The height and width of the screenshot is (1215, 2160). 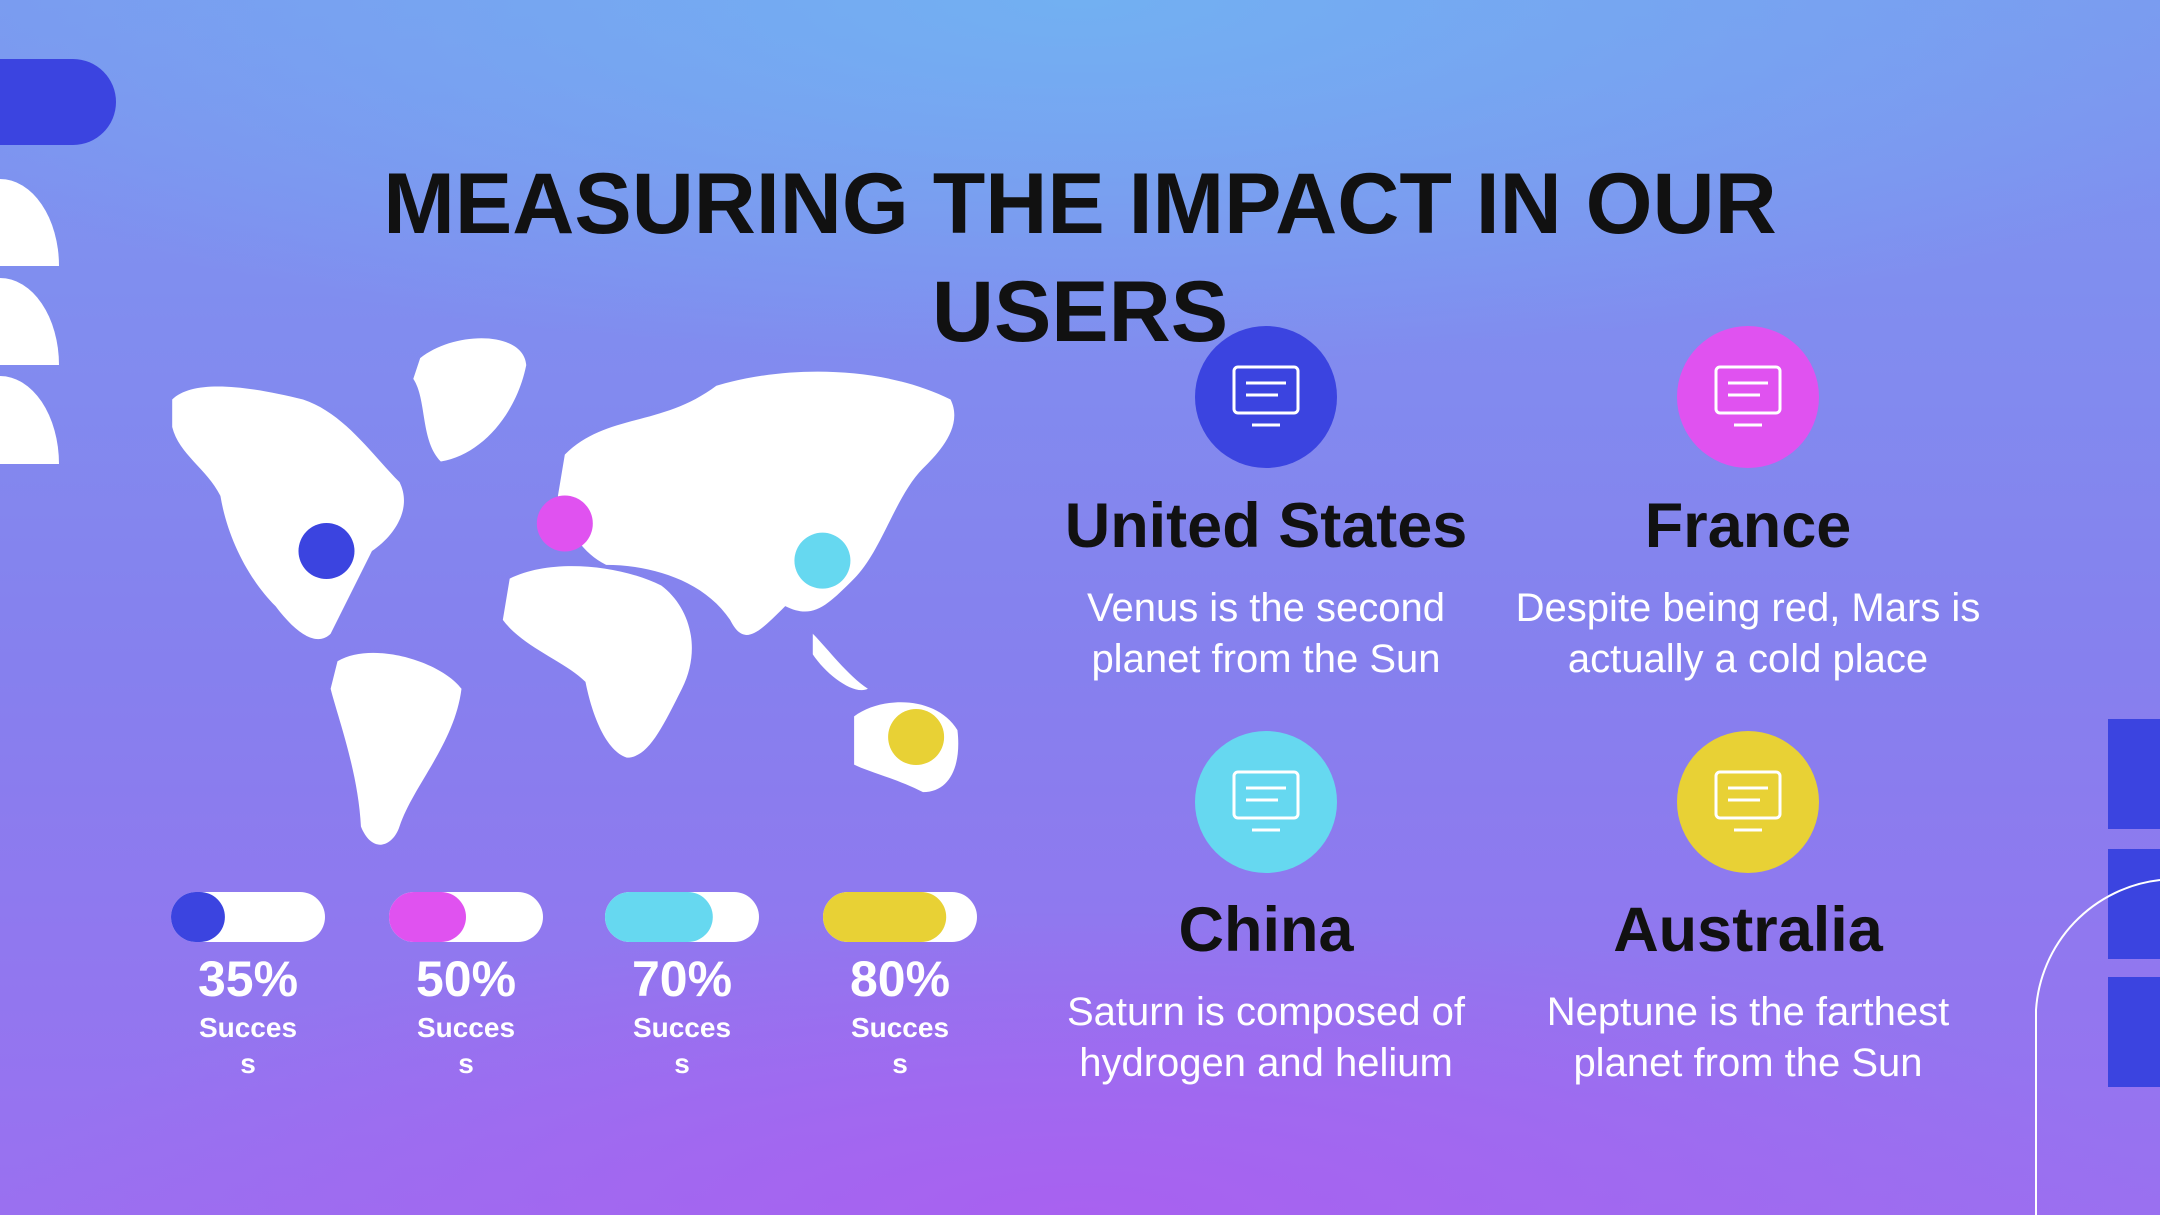 What do you see at coordinates (682, 979) in the screenshot?
I see `progress-label: 70%` at bounding box center [682, 979].